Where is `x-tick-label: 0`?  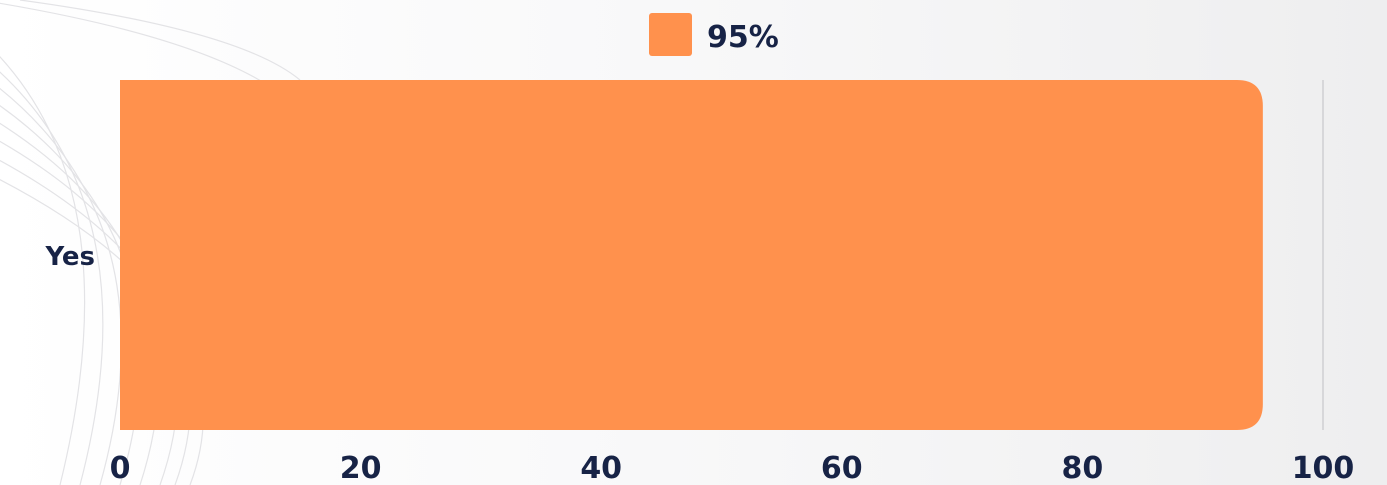
x-tick-label: 0 is located at coordinates (120, 468).